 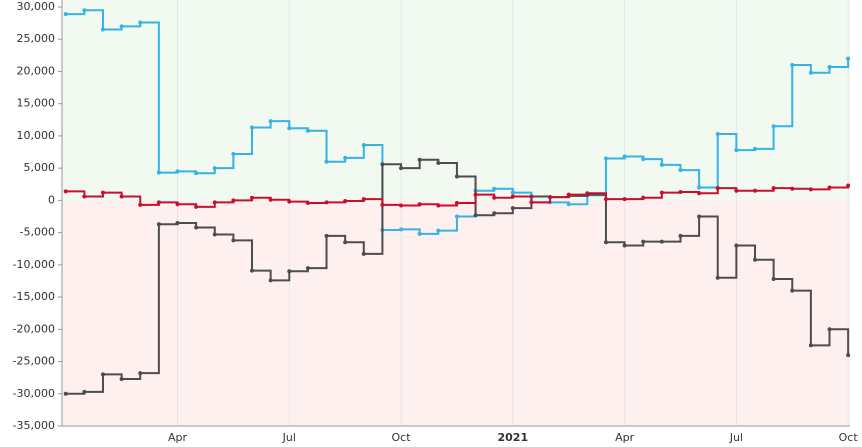 What do you see at coordinates (34, 425) in the screenshot?
I see `y-tick-label: -35,000` at bounding box center [34, 425].